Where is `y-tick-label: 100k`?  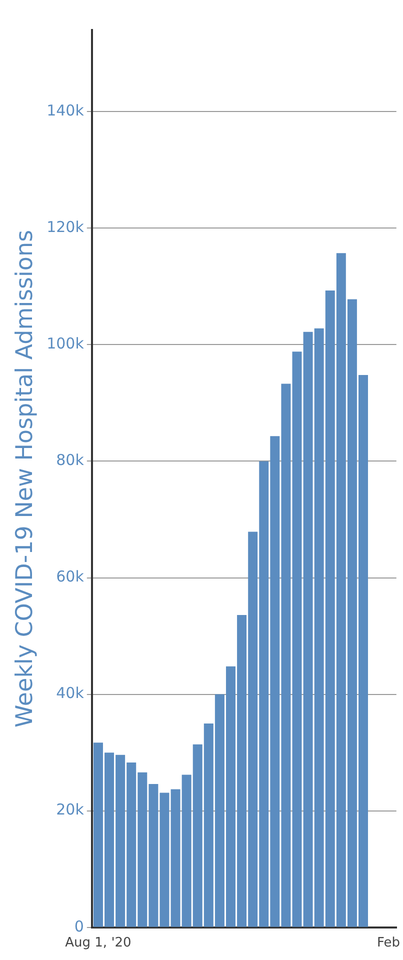
y-tick-label: 100k is located at coordinates (65, 343).